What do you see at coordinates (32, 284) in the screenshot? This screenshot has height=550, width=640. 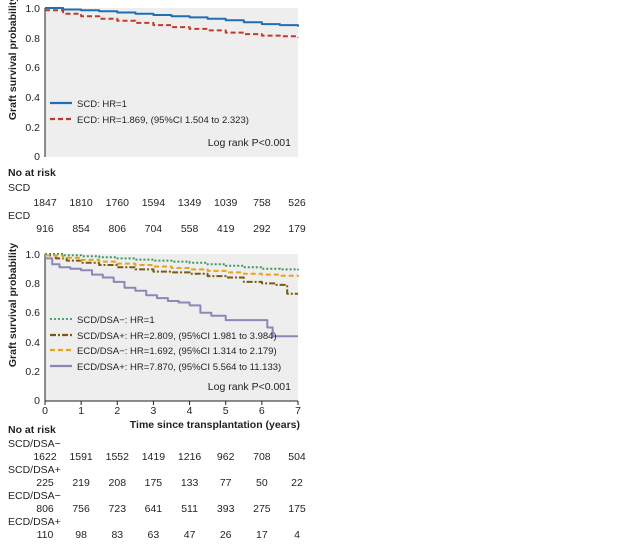 I see `panel-b-y-tick-label: 0.8` at bounding box center [32, 284].